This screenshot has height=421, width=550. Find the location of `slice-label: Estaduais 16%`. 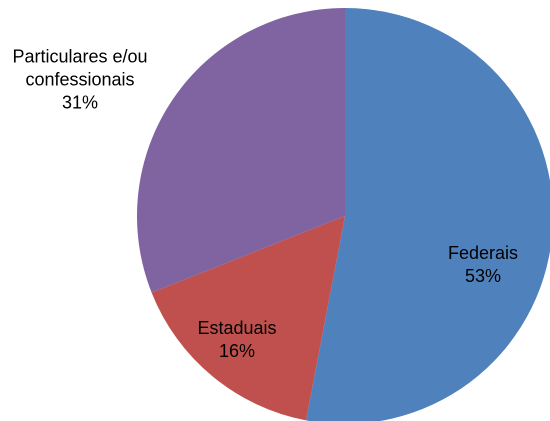

slice-label: Estaduais 16% is located at coordinates (237, 340).